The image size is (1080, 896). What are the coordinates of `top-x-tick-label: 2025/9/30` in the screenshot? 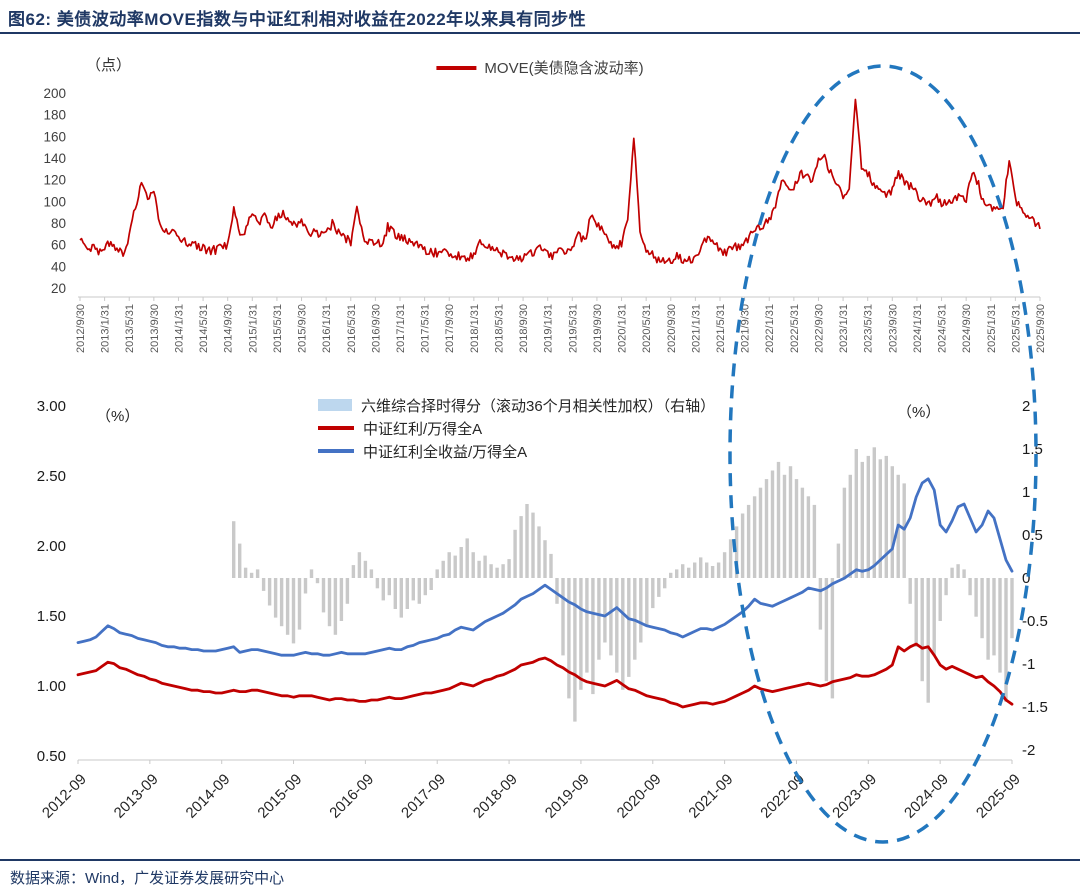 It's located at (1041, 328).